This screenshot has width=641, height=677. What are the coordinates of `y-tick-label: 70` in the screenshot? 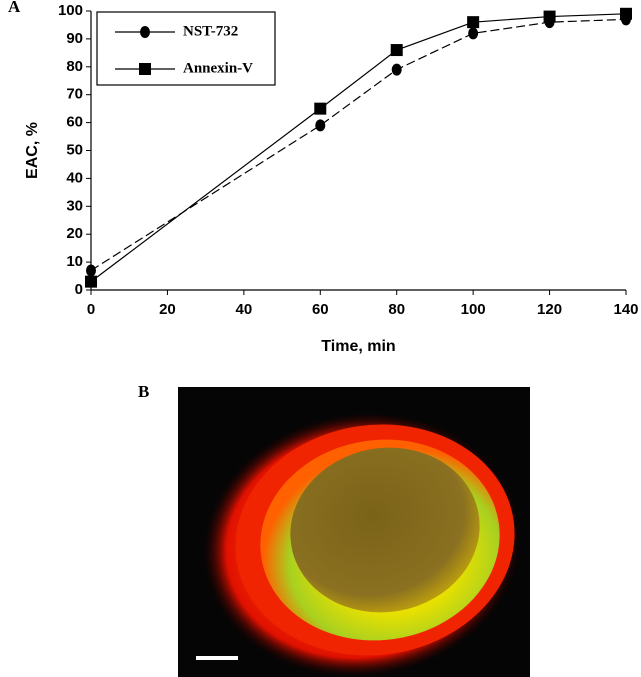 It's located at (74, 94).